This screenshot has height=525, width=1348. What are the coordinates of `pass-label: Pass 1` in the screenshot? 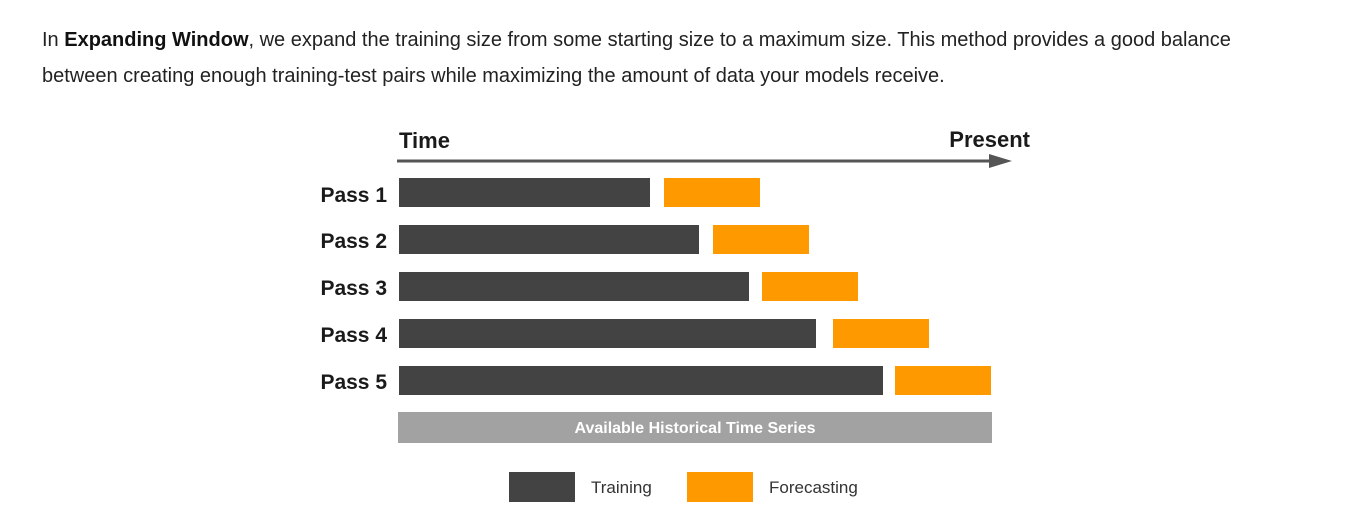 It's located at (353, 195).